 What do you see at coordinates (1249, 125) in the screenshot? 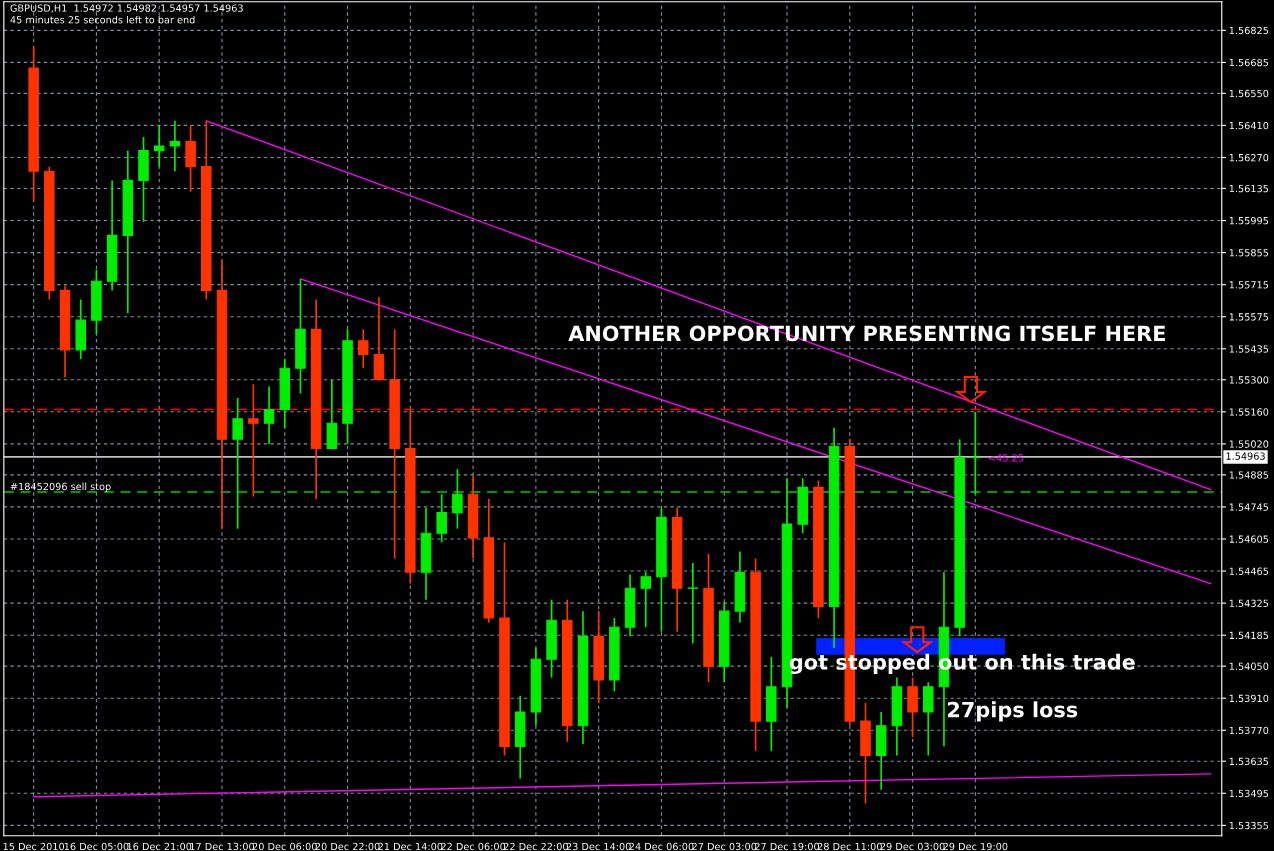
I see `y-tick-label: 1.56410` at bounding box center [1249, 125].